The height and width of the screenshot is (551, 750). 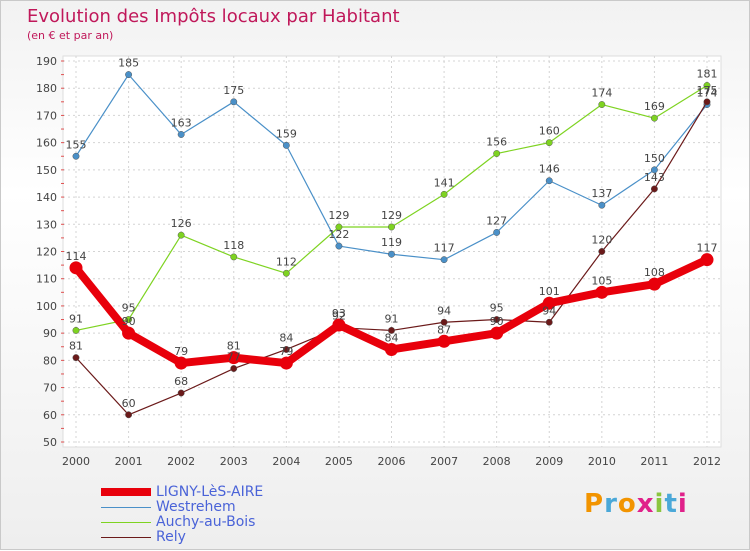 What do you see at coordinates (645, 504) in the screenshot?
I see `logo-letter: x` at bounding box center [645, 504].